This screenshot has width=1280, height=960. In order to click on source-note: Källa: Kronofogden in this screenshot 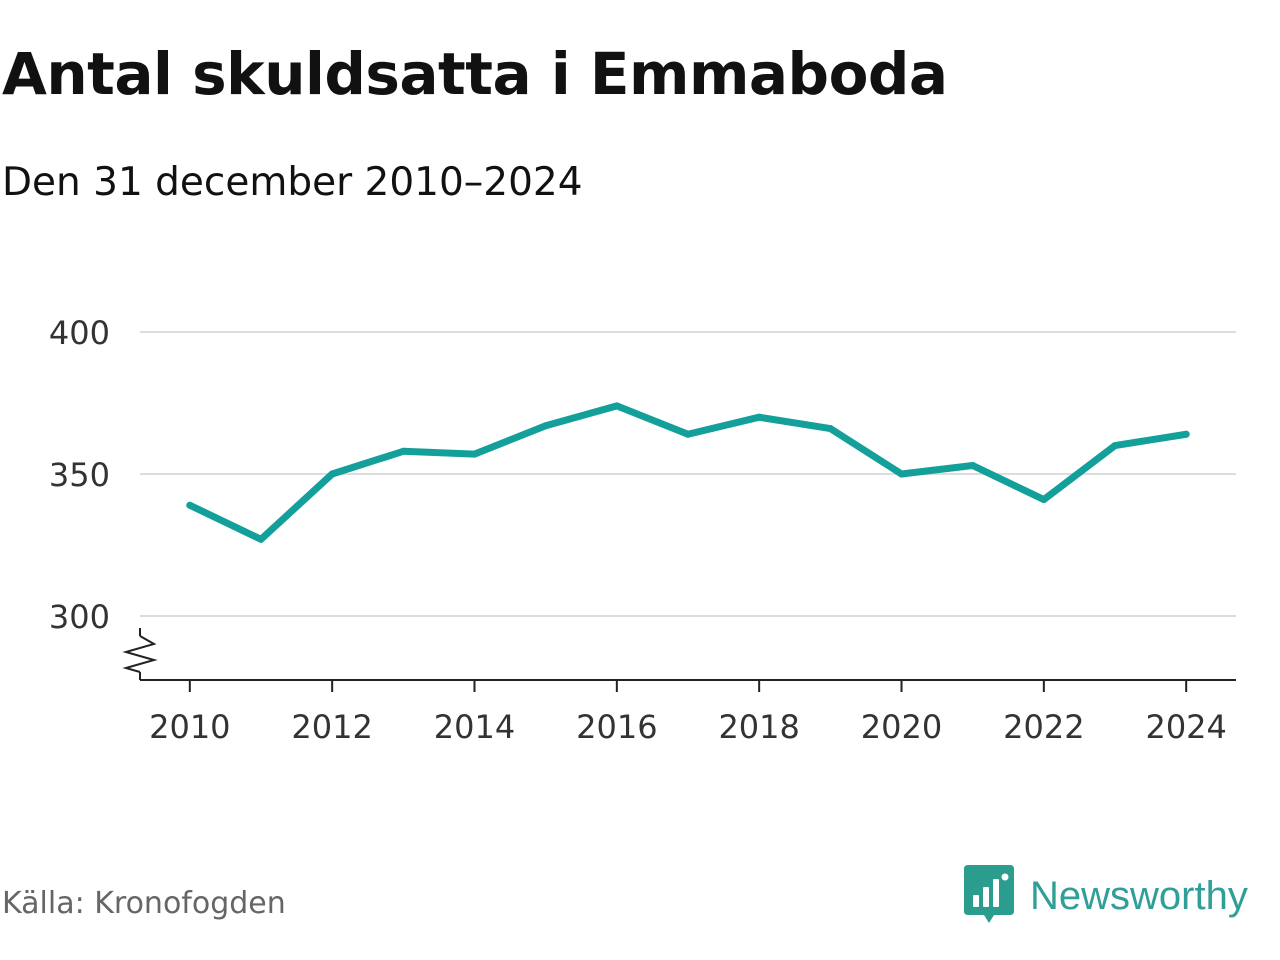, I will do `click(144, 903)`.